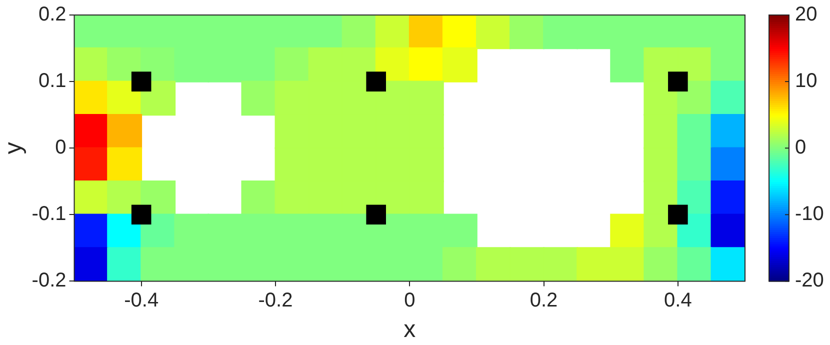 This screenshot has width=830, height=345. What do you see at coordinates (52, 15) in the screenshot?
I see `y-tick-label: 0.2` at bounding box center [52, 15].